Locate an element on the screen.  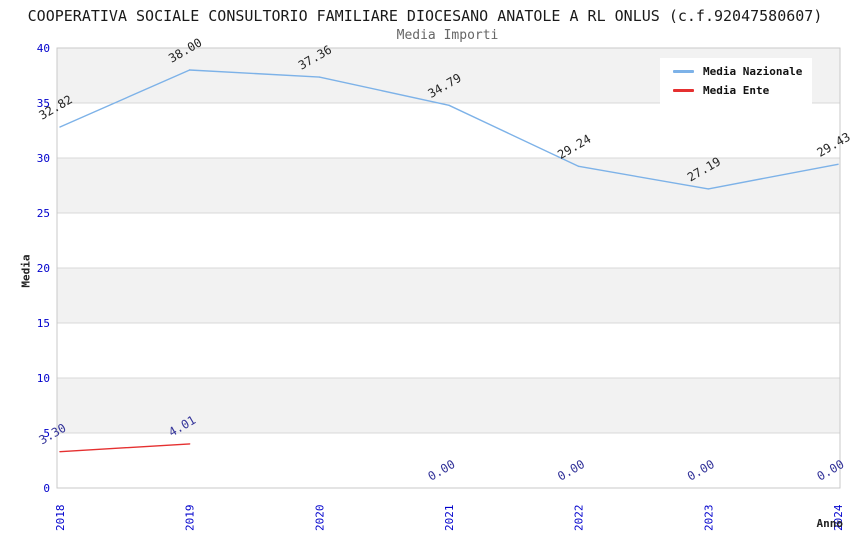
legend-label-media-ente: Media Ente is located at coordinates (736, 91).